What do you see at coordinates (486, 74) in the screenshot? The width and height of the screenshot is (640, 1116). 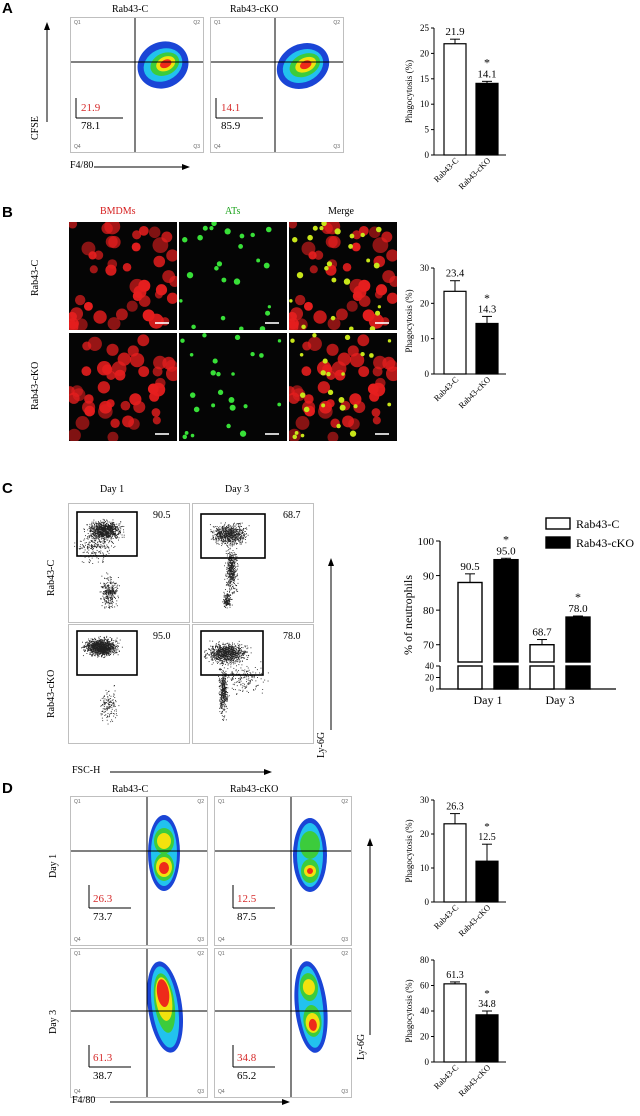 I see `data-label: 14.1` at bounding box center [486, 74].